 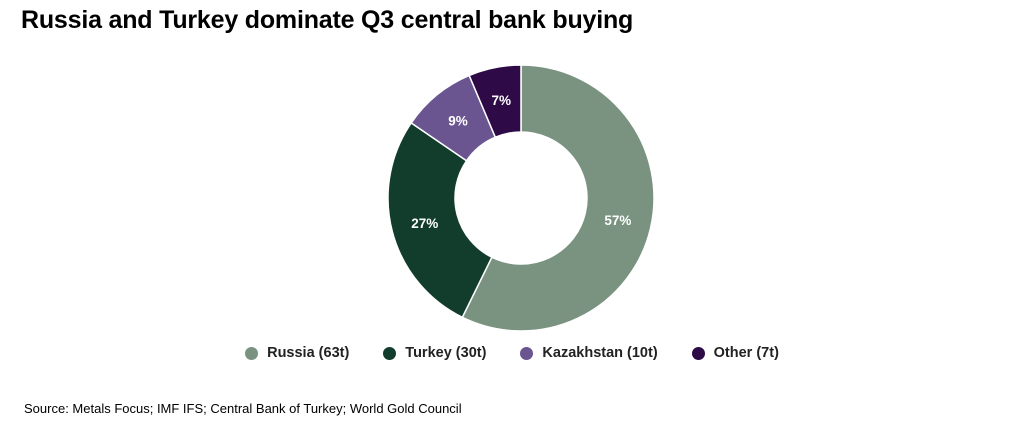 I want to click on donut-slice-labels: 57% 27% 9% 7%, so click(x=521, y=162).